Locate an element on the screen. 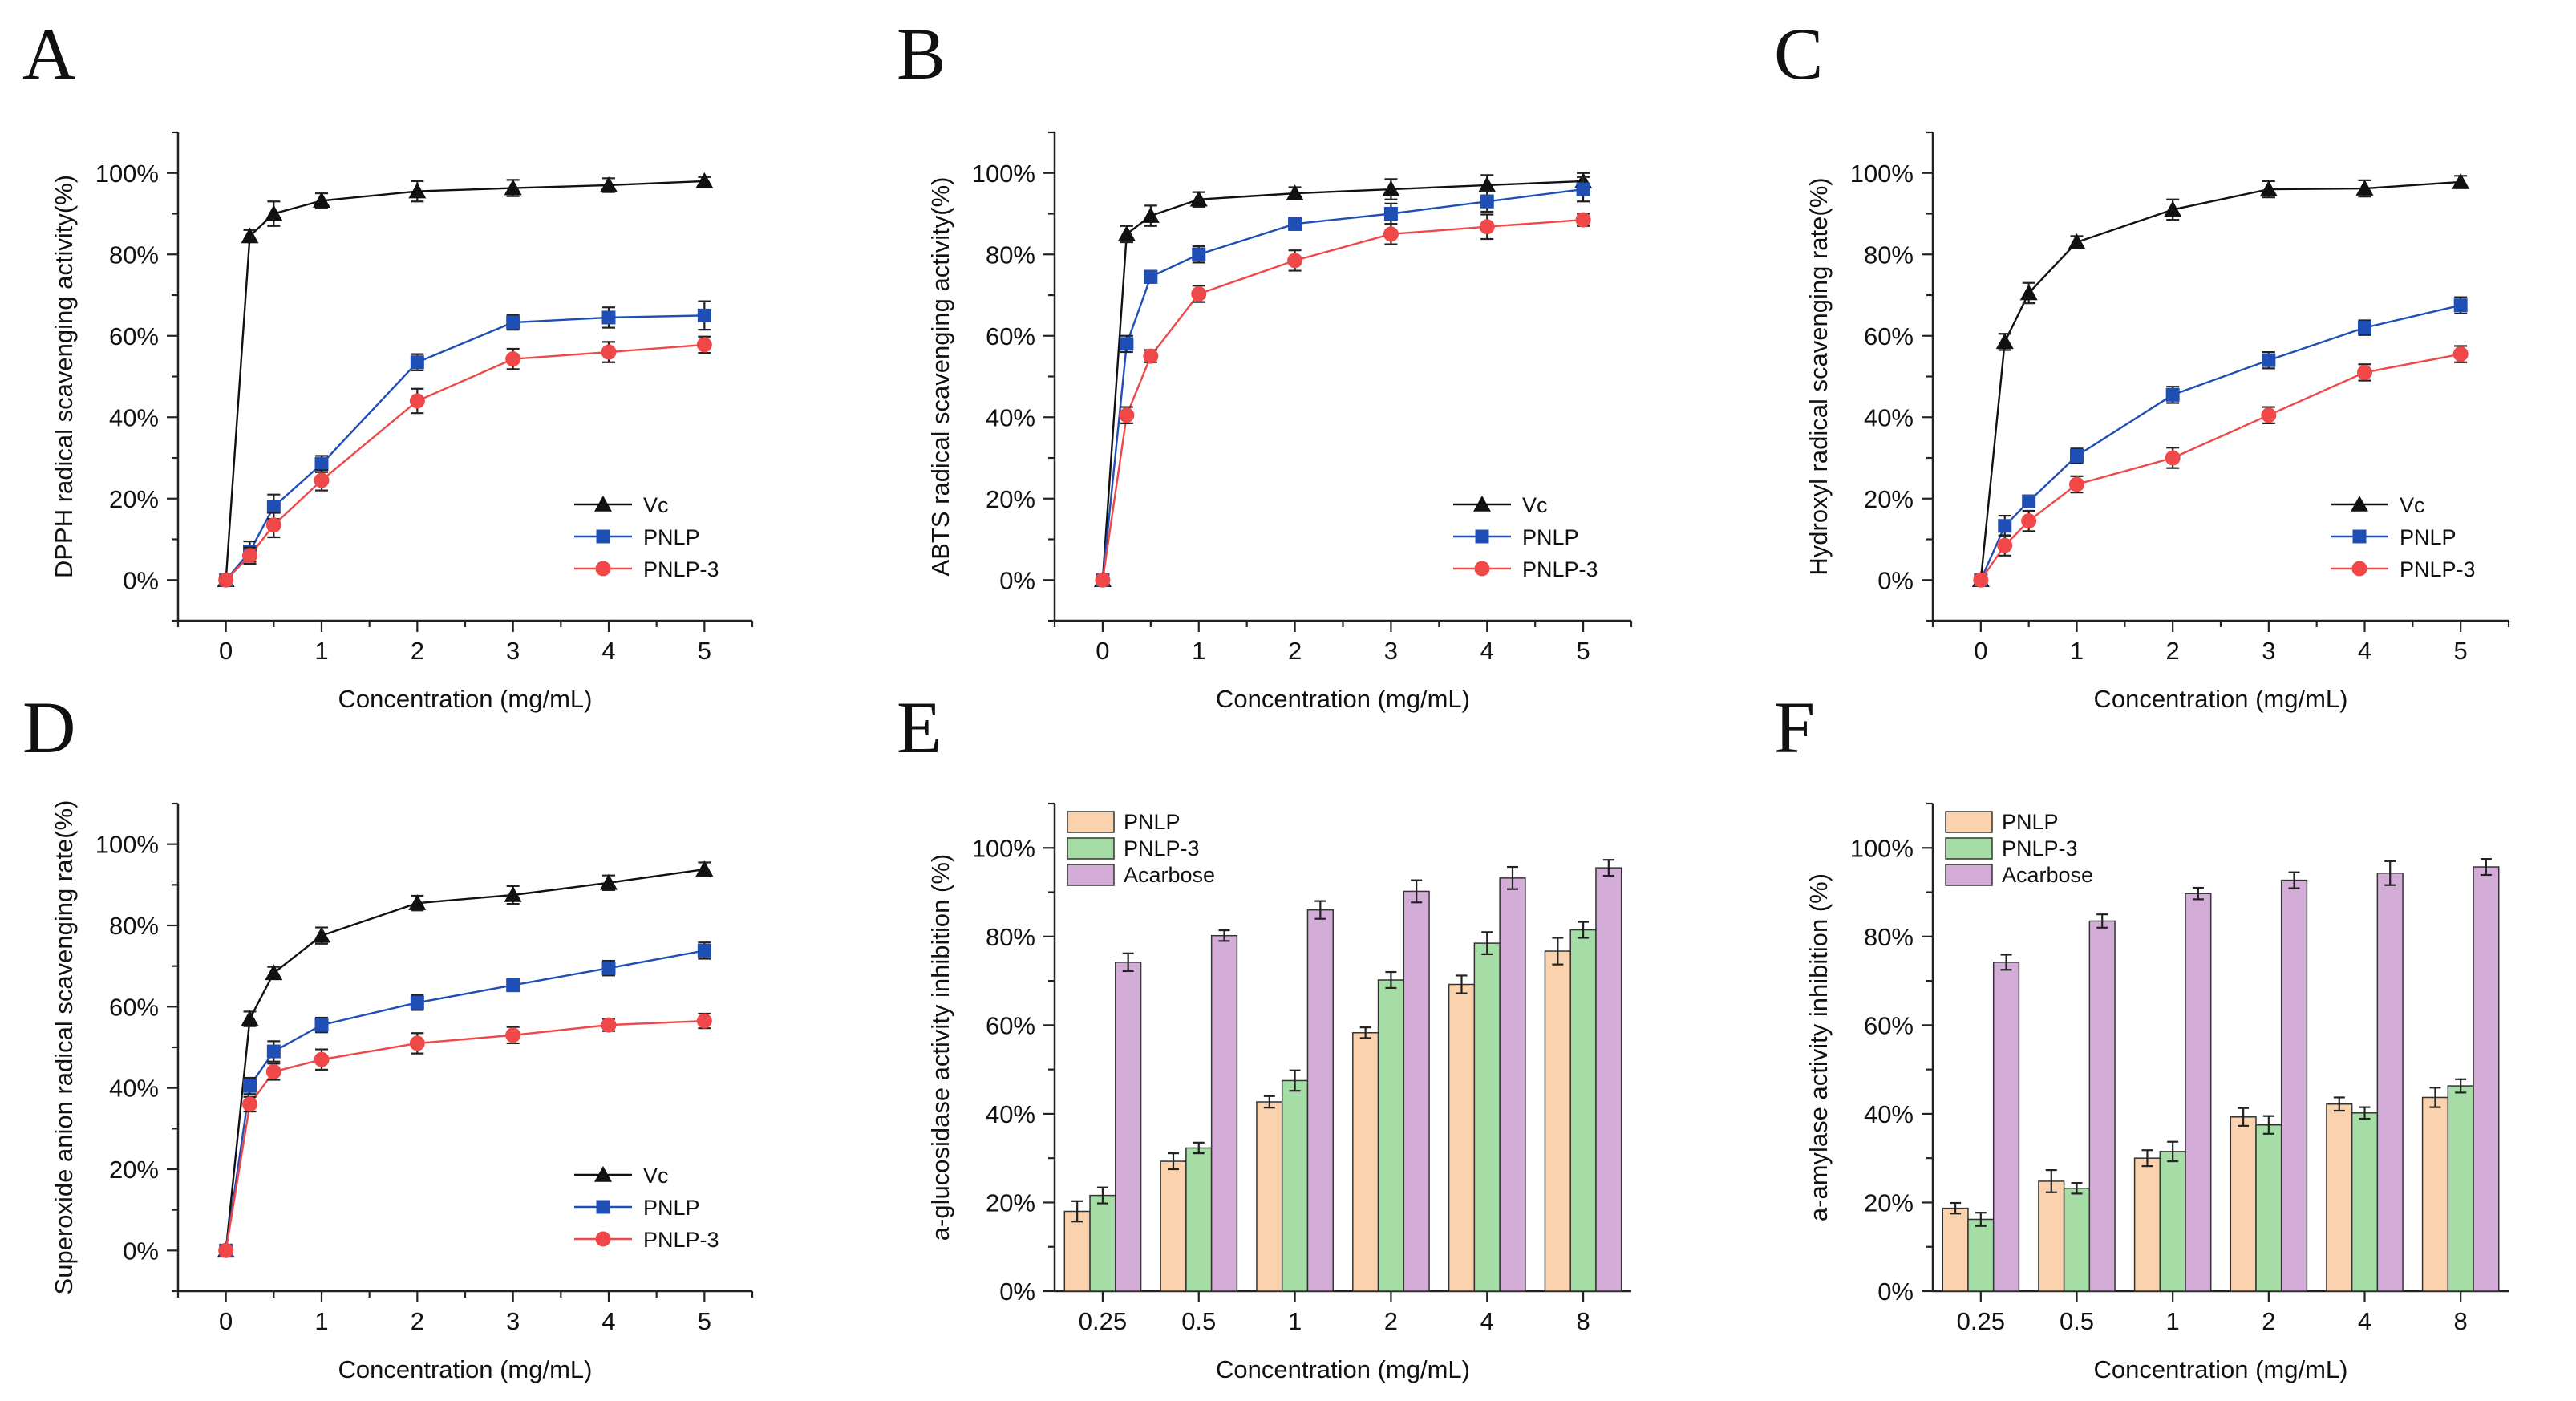 The width and height of the screenshot is (2576, 1401). y-tick-label: 40% is located at coordinates (1010, 417).